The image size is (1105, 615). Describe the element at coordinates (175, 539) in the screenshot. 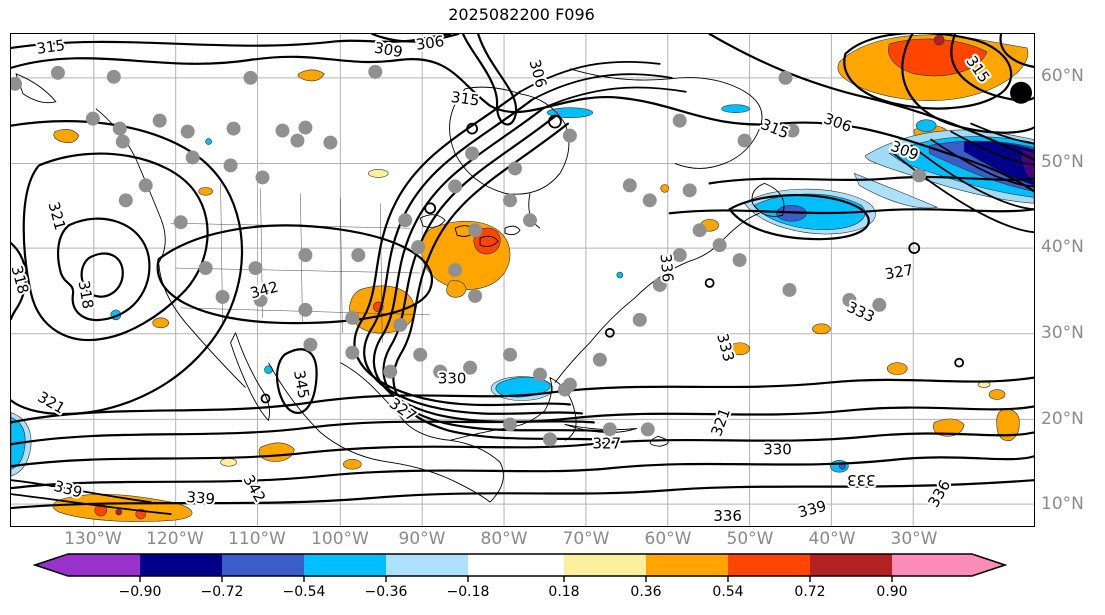

I see `lon-tick-label: 120°W` at that location.